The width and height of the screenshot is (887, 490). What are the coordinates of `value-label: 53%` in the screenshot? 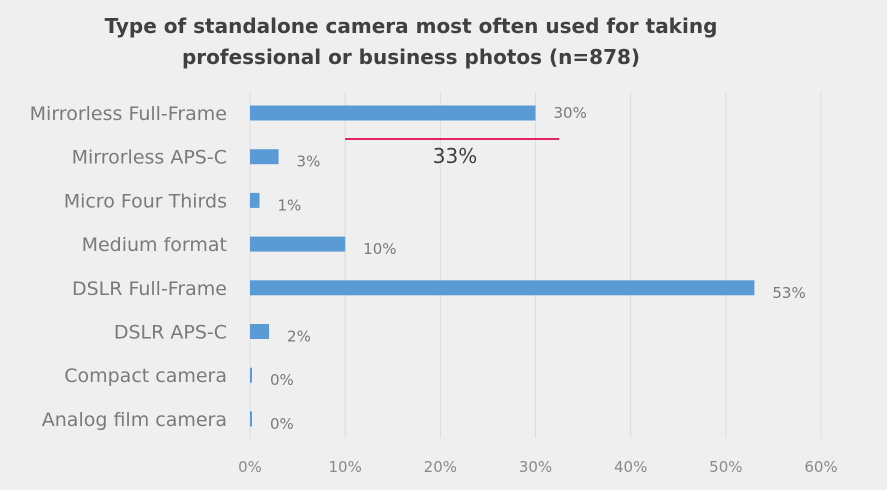 It's located at (788, 293).